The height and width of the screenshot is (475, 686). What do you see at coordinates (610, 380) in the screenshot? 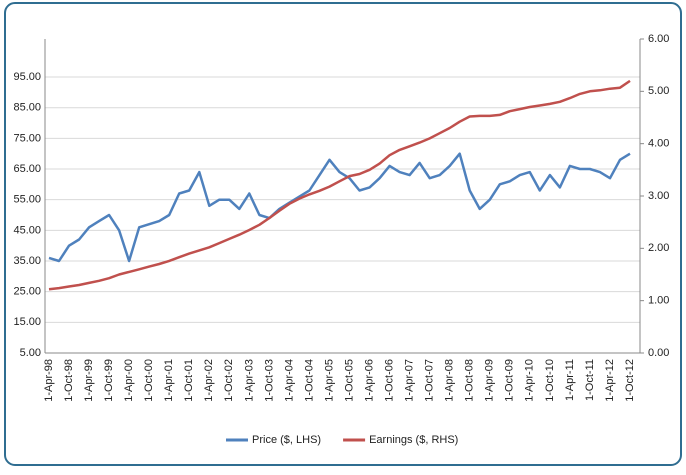
I see `x-tick-label: 1-Apr-12` at bounding box center [610, 380].